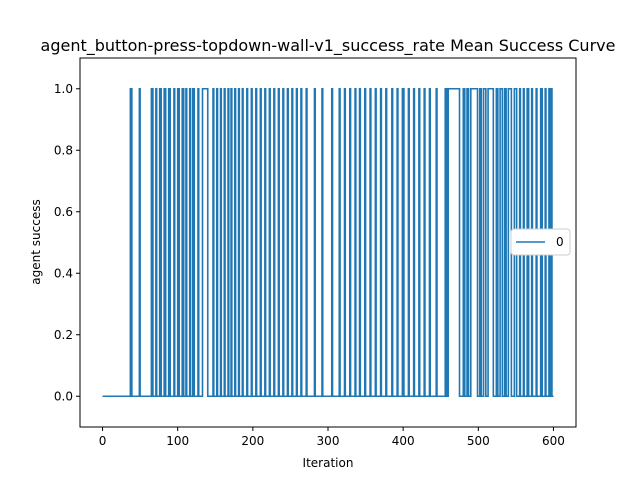 This screenshot has height=480, width=640. Describe the element at coordinates (63, 335) in the screenshot. I see `y-tick-label: 0.2` at that location.